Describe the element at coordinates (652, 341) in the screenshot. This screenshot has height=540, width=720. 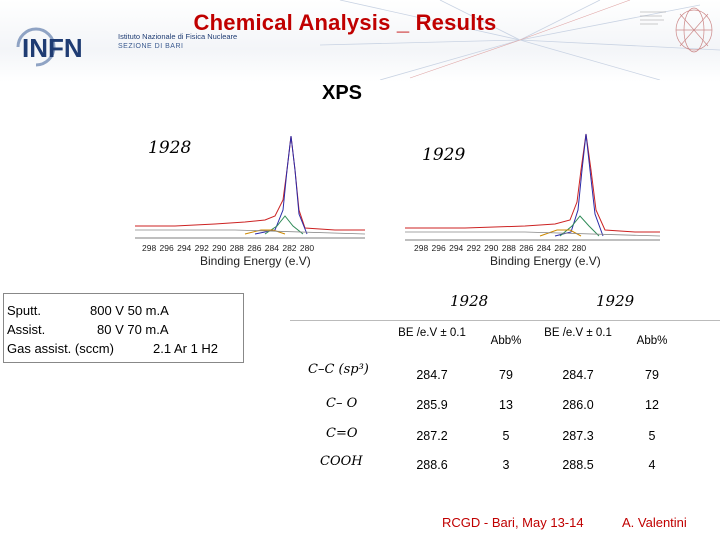
I see `column-header-abb-1929: Abb%` at that location.